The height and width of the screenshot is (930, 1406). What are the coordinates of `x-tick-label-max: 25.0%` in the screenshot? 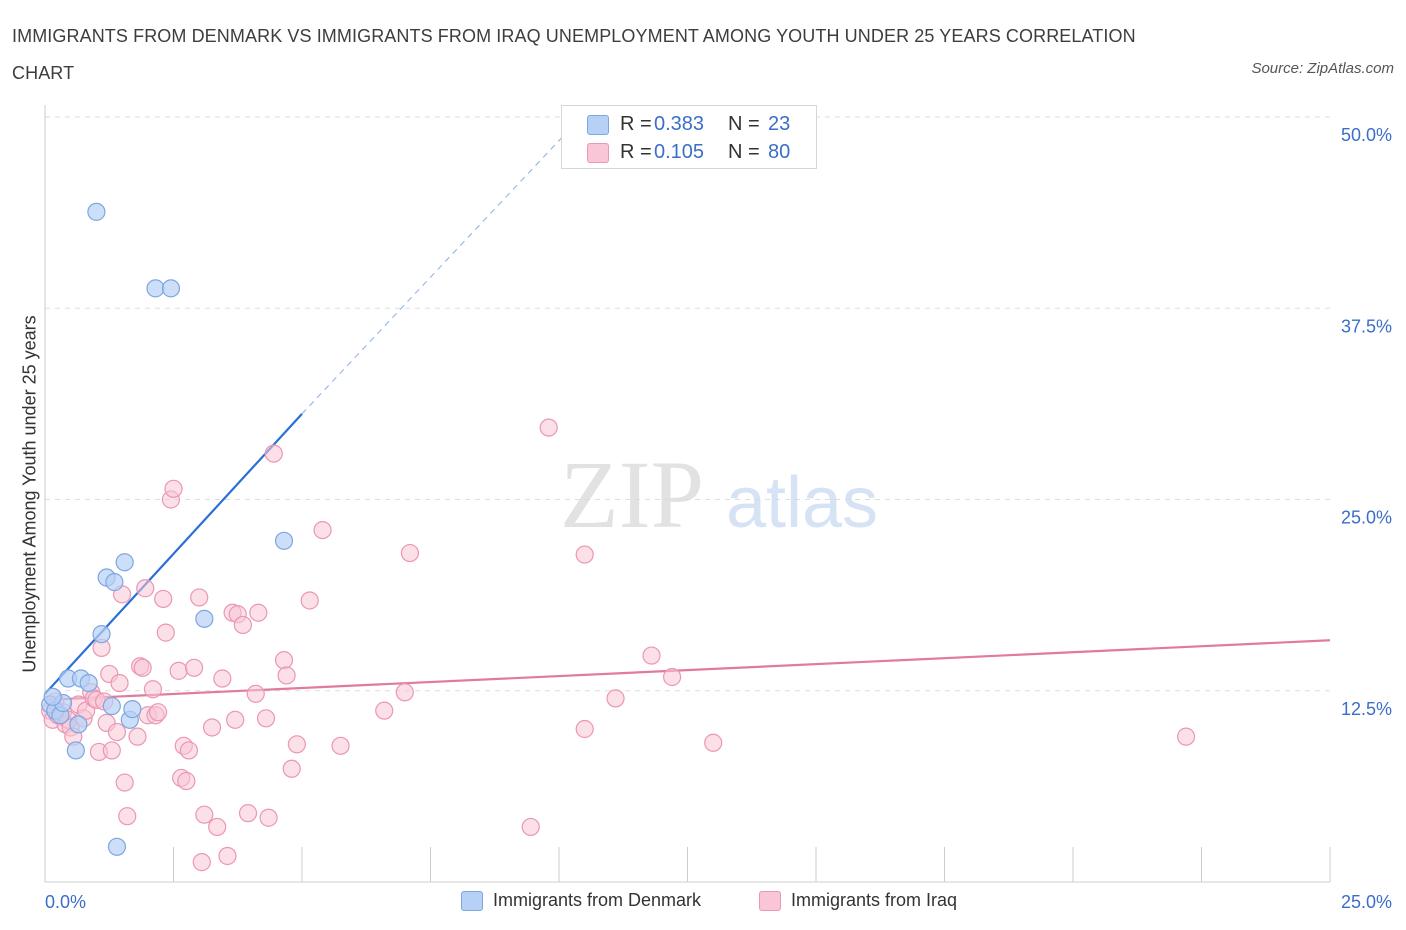 It's located at (1366, 902).